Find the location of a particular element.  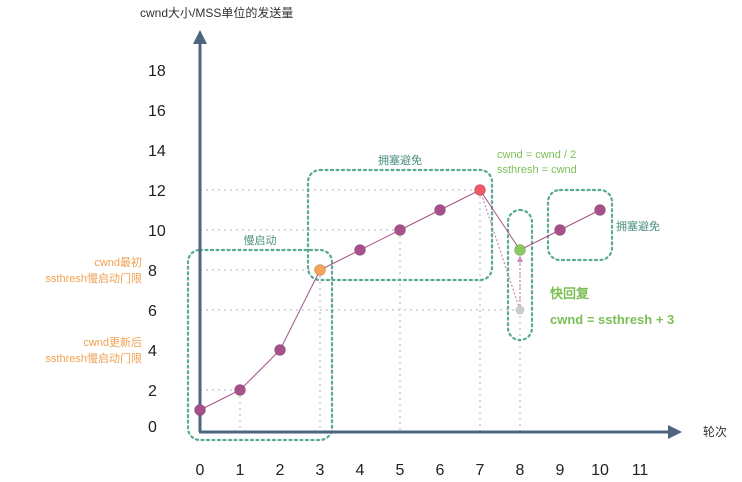

x-axis-title: 轮次 is located at coordinates (715, 432).